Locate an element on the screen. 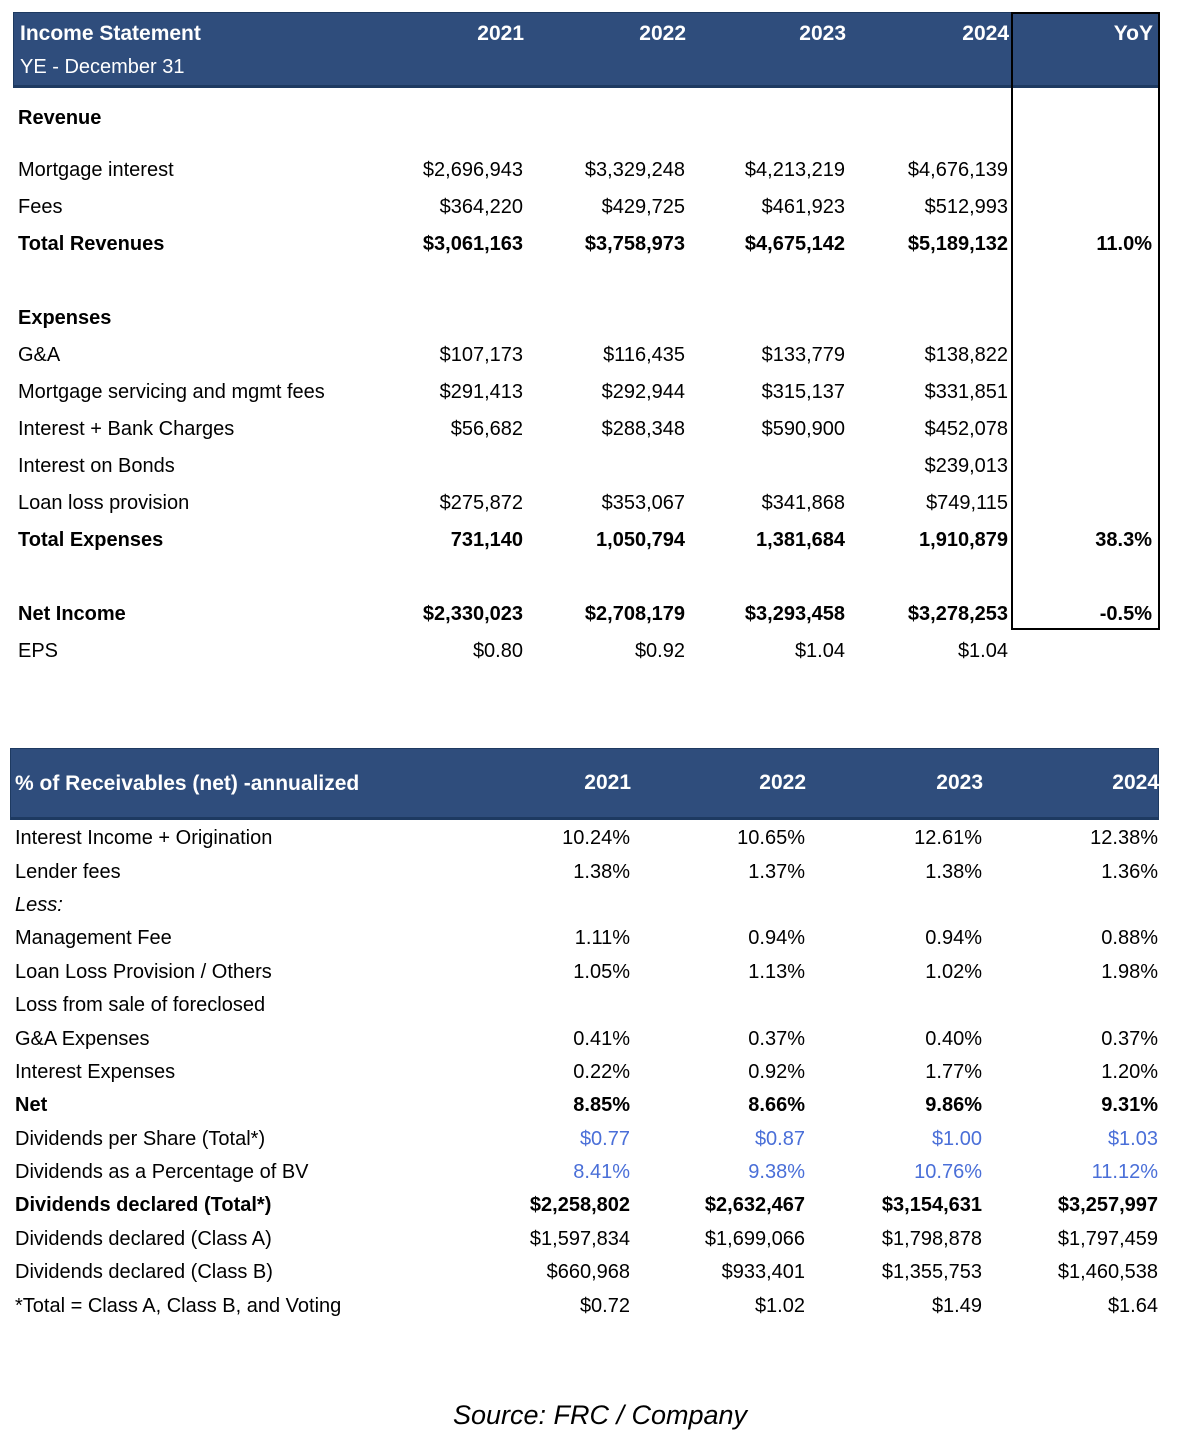 The width and height of the screenshot is (1200, 1444). cell-value: $3,758,973 is located at coordinates (634, 244).